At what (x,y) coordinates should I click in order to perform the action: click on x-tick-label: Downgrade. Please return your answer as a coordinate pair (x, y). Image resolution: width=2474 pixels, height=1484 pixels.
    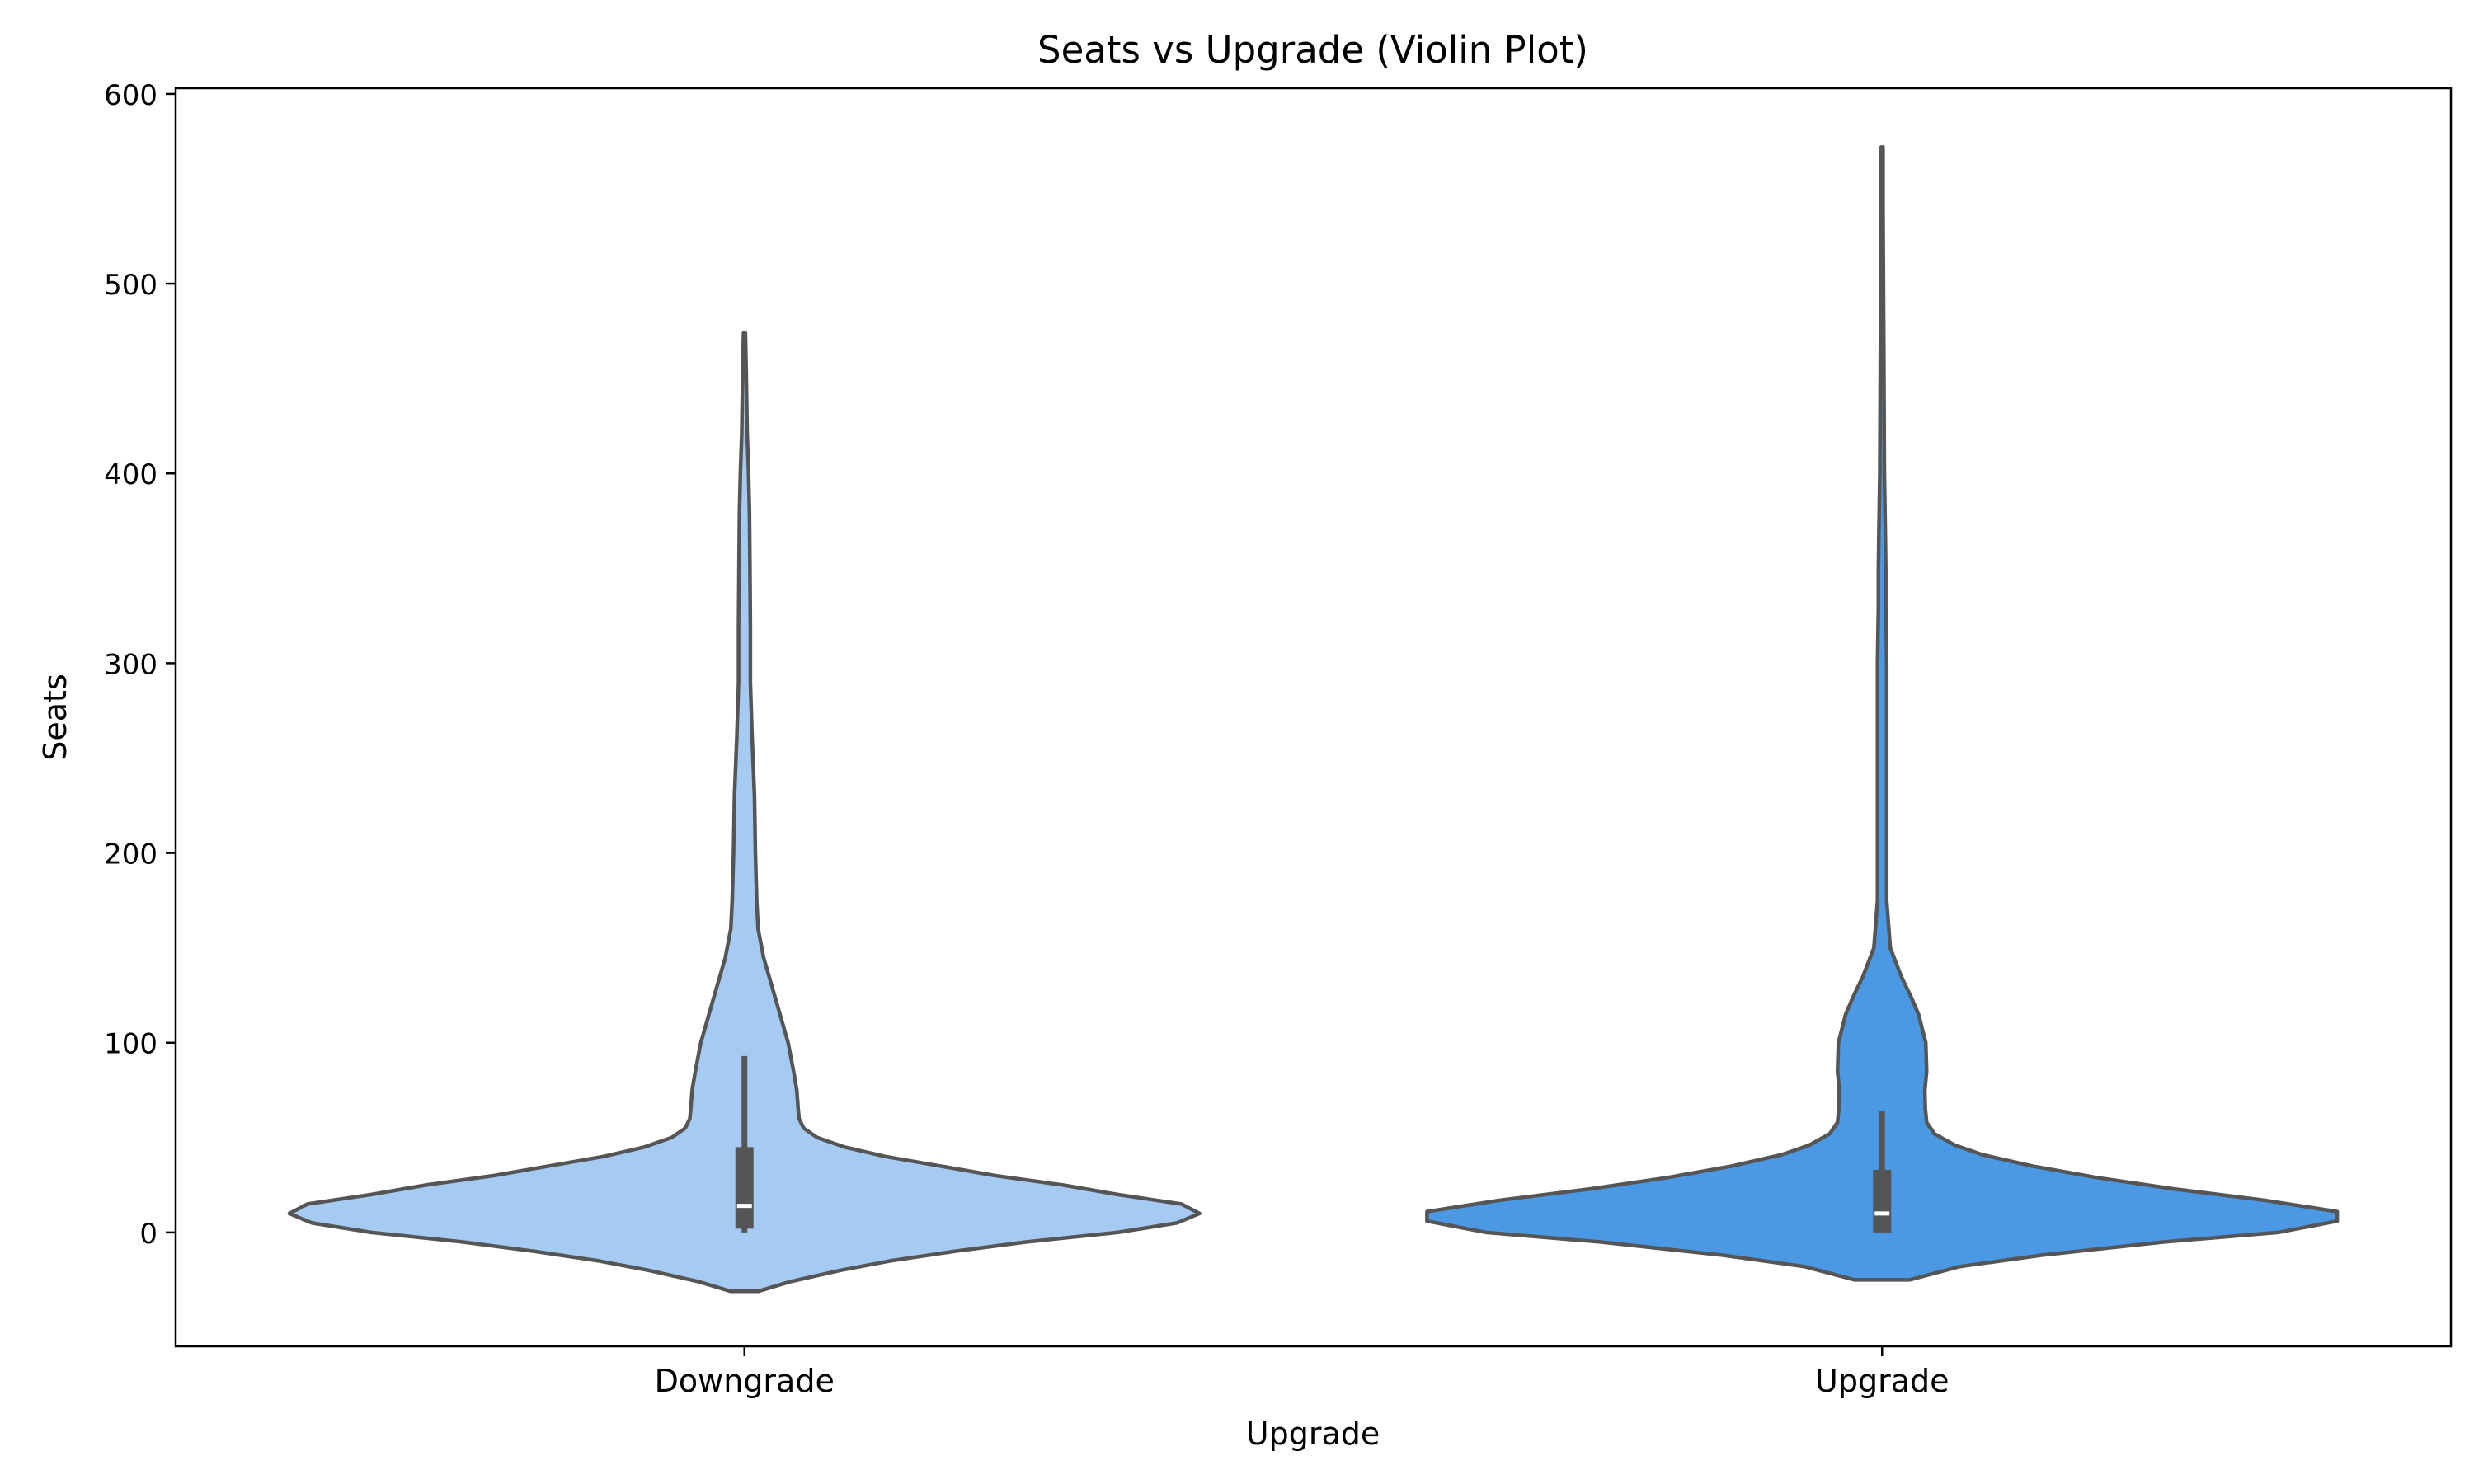
    Looking at the image, I should click on (745, 1381).